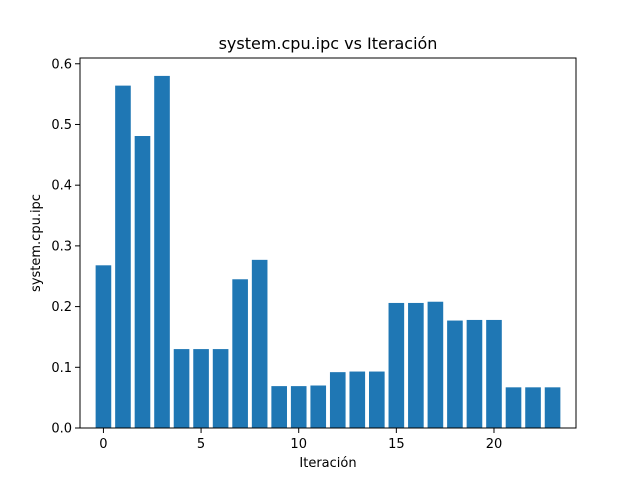 Image resolution: width=640 pixels, height=480 pixels. Describe the element at coordinates (61, 186) in the screenshot. I see `y-tick-label: 0.4` at that location.